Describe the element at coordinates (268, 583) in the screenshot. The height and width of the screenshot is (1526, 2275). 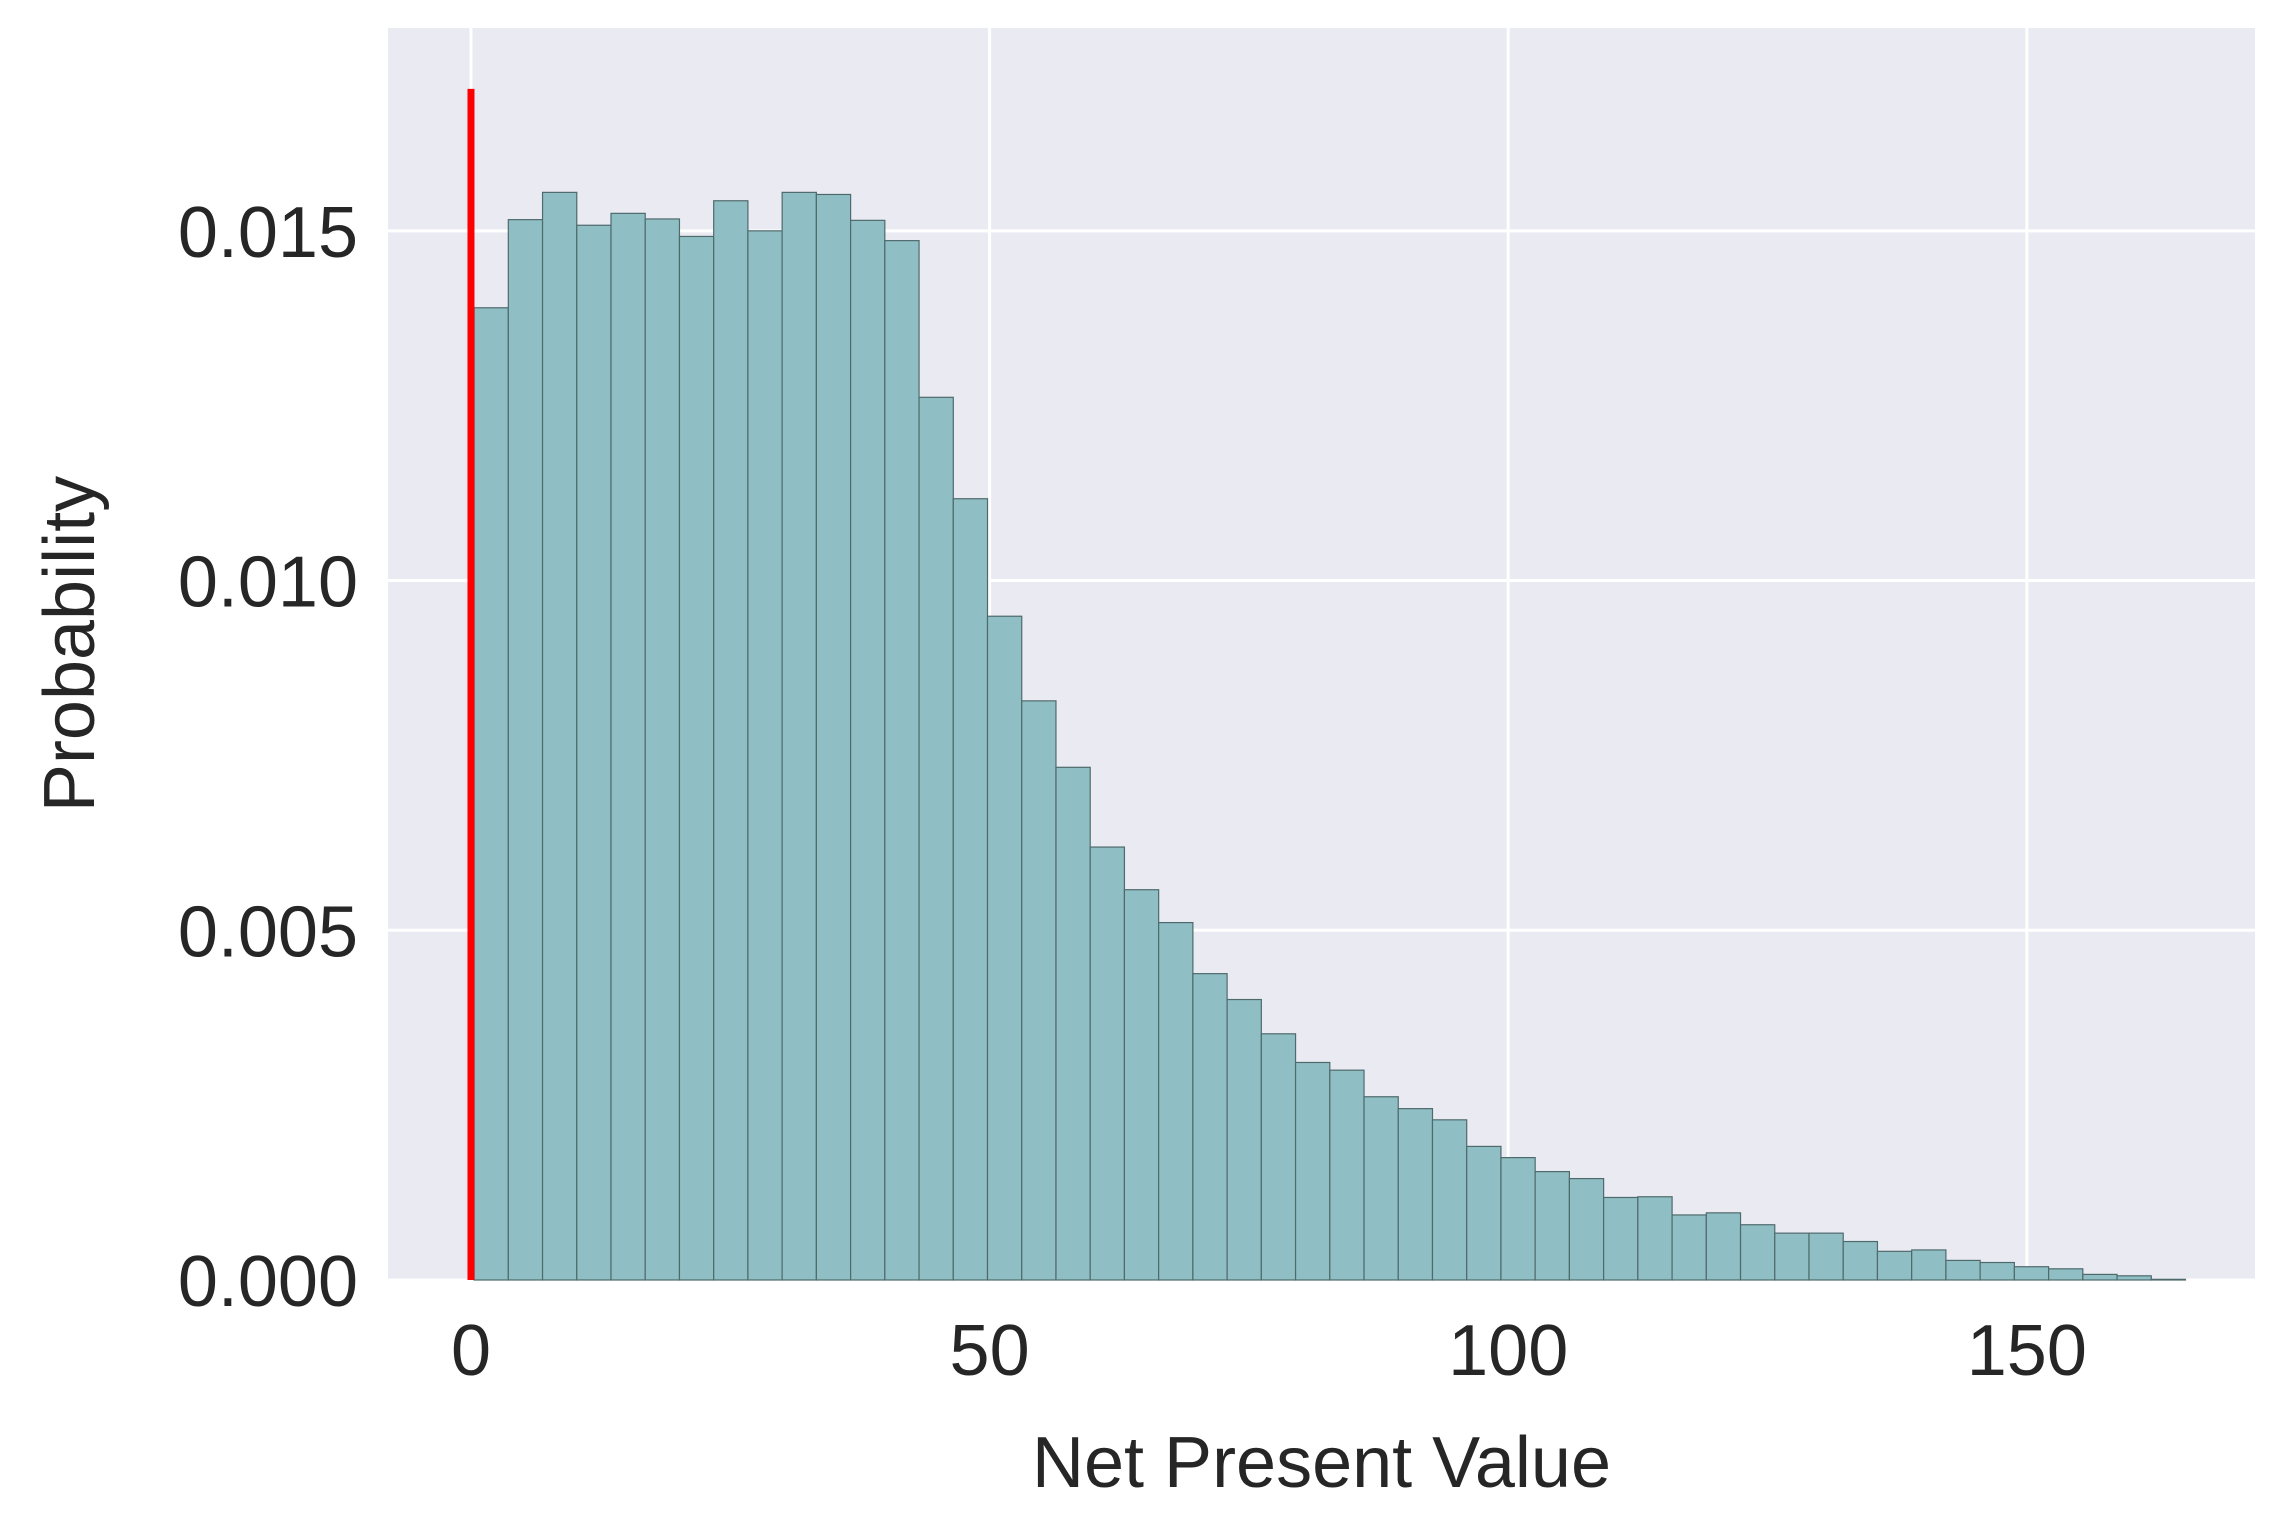
I see `y-tick-label: 0.010` at that location.